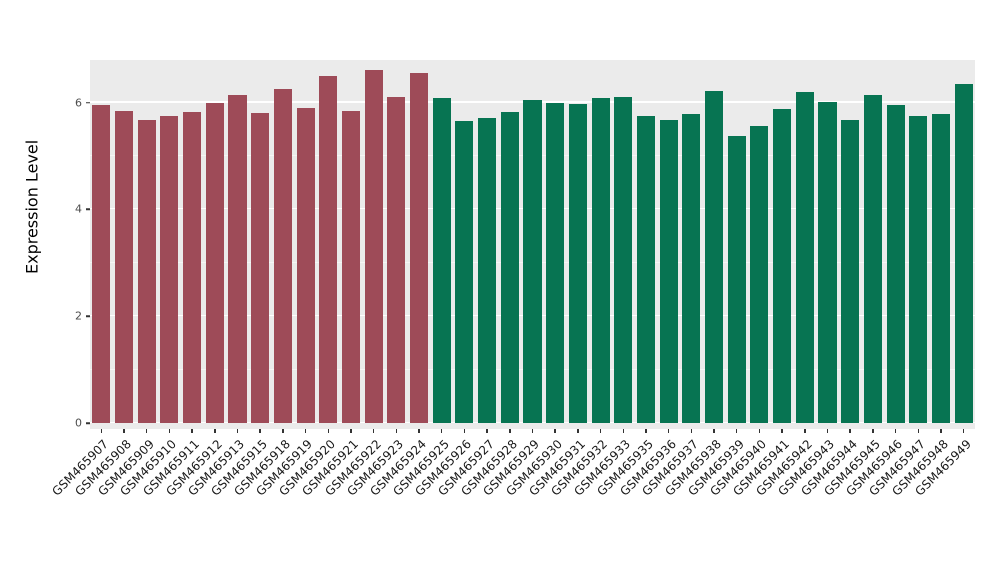 The image size is (1000, 580). Describe the element at coordinates (918, 269) in the screenshot. I see `bar-GSM465947` at that location.